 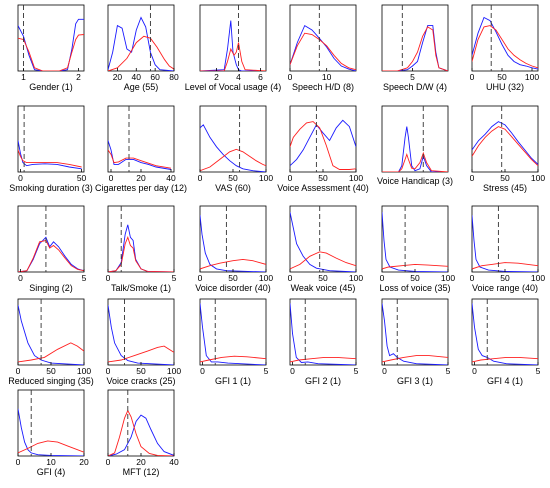 What do you see at coordinates (327, 77) in the screenshot?
I see `x-tick-label: 10` at bounding box center [327, 77].